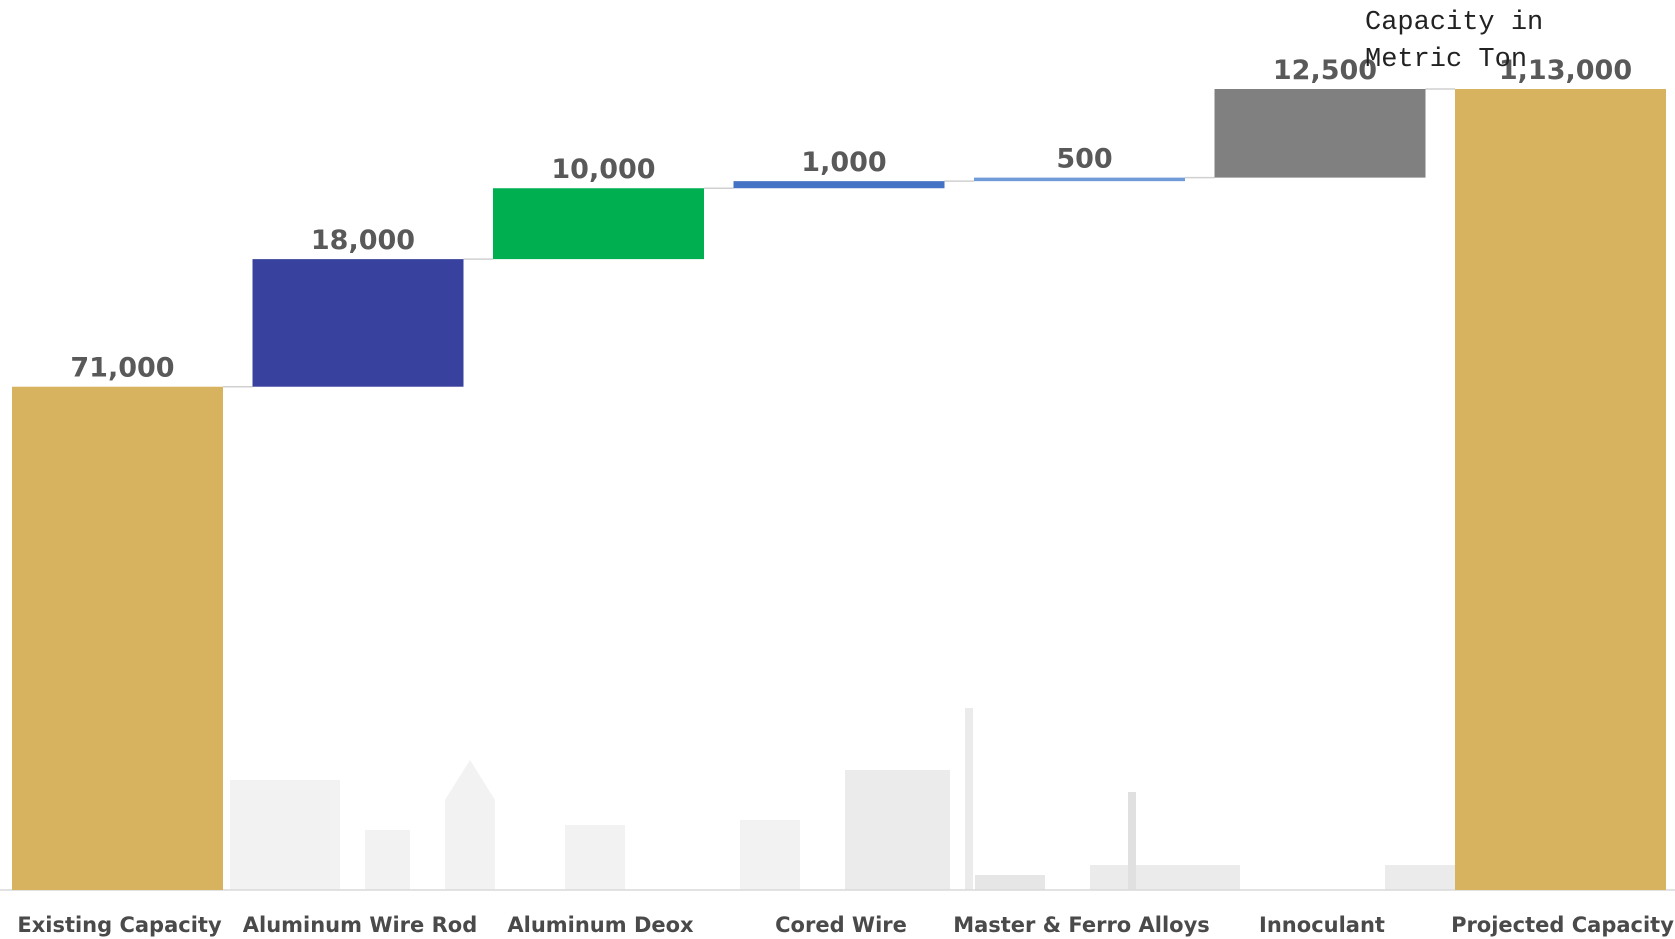 Image resolution: width=1675 pixels, height=939 pixels. Describe the element at coordinates (1084, 159) in the screenshot. I see `value-label: 500` at that location.